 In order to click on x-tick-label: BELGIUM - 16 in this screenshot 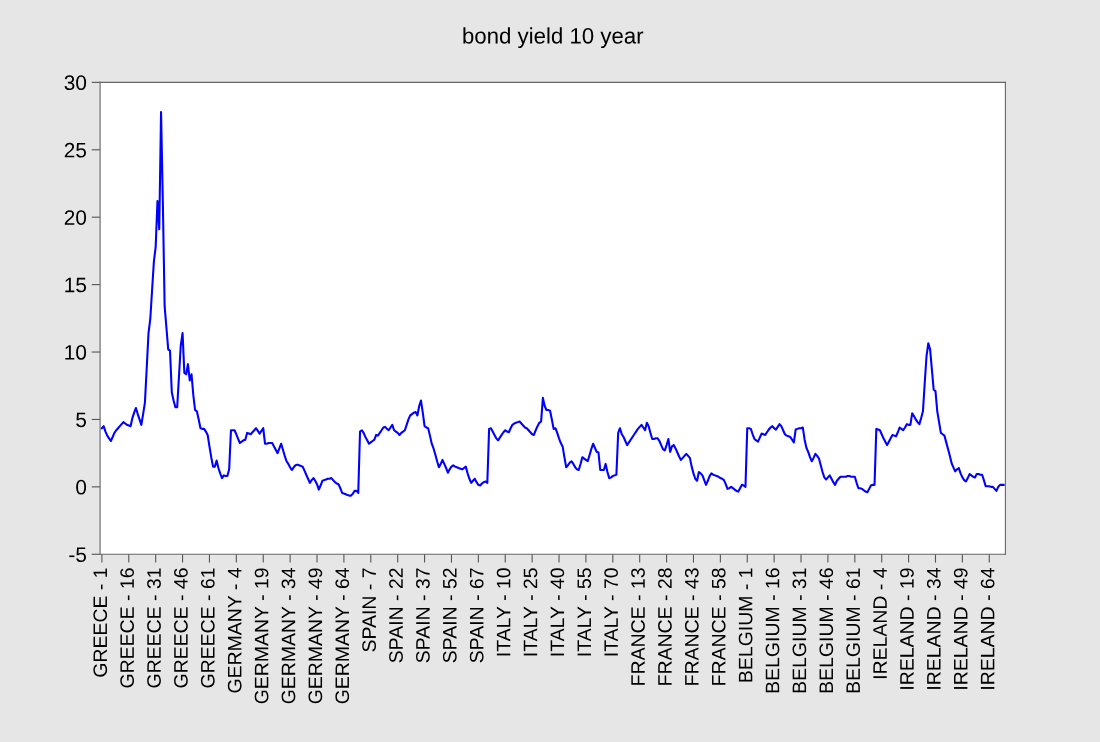, I will do `click(772, 630)`.